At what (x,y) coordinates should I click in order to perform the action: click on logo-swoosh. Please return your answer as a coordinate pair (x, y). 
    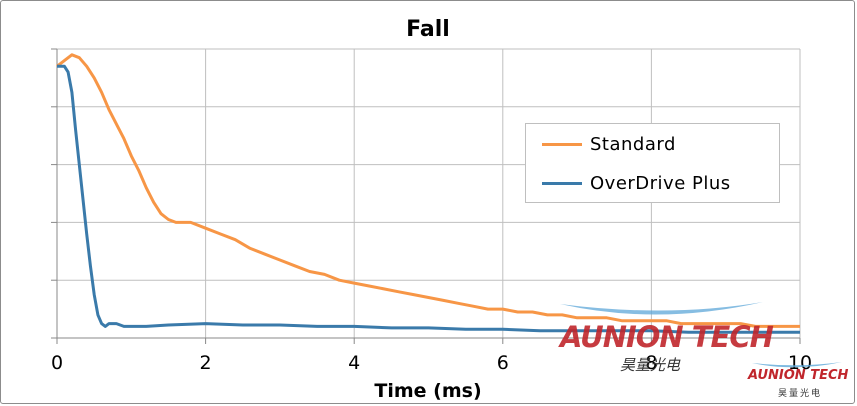
    Looking at the image, I should click on (797, 365).